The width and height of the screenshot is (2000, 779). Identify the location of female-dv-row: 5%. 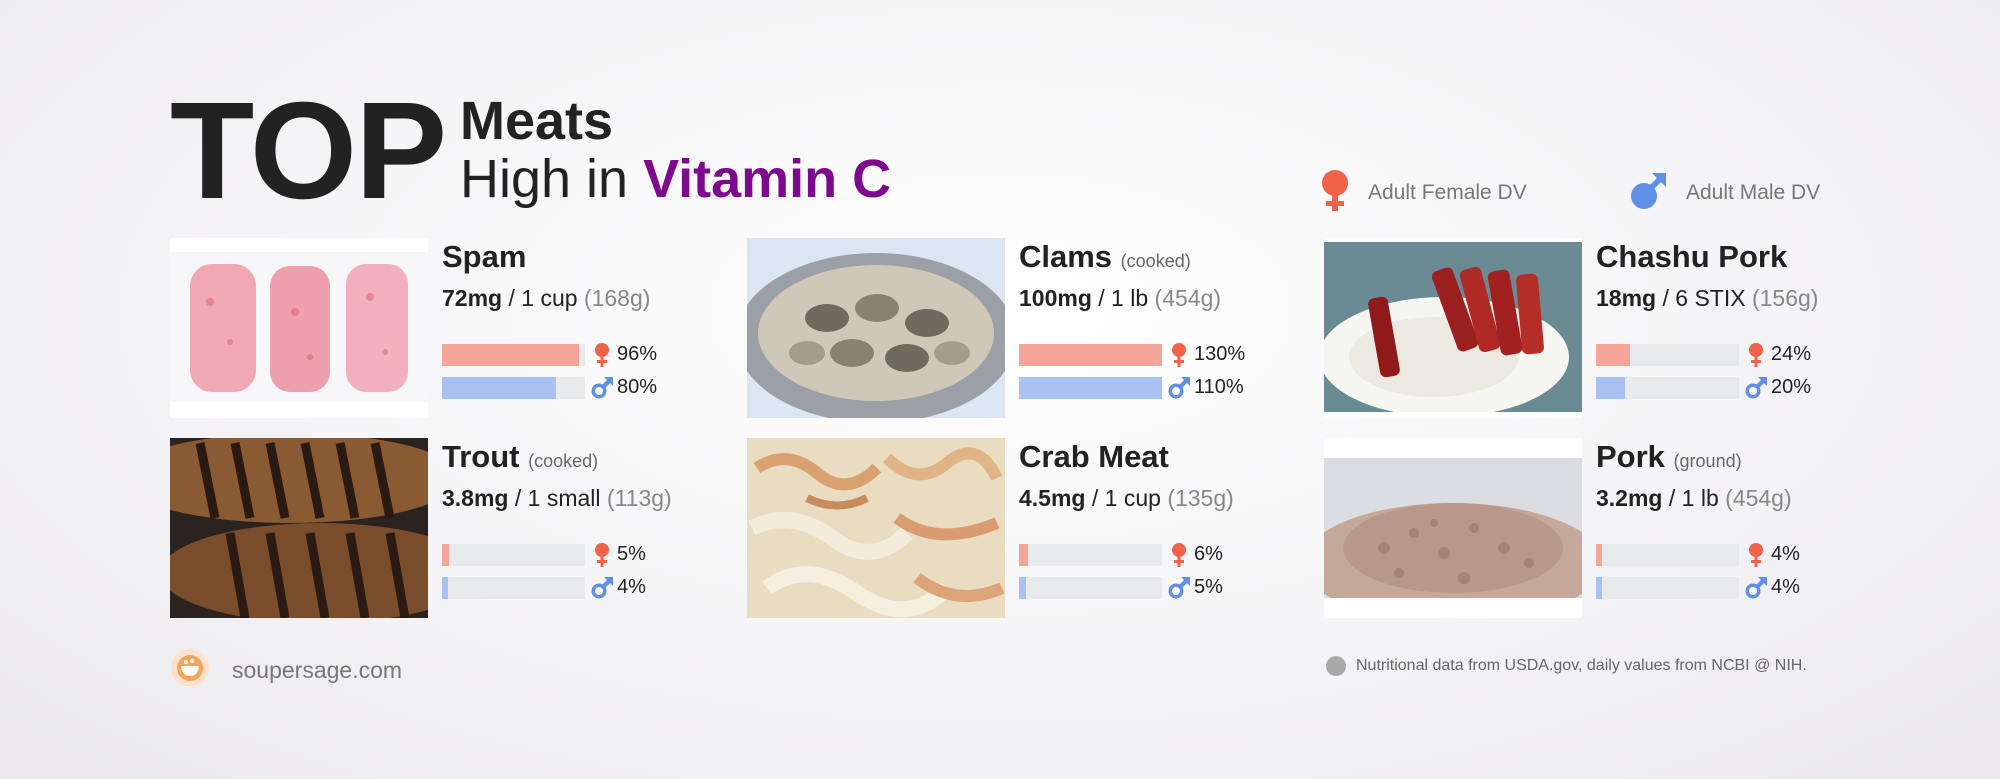
(592, 554).